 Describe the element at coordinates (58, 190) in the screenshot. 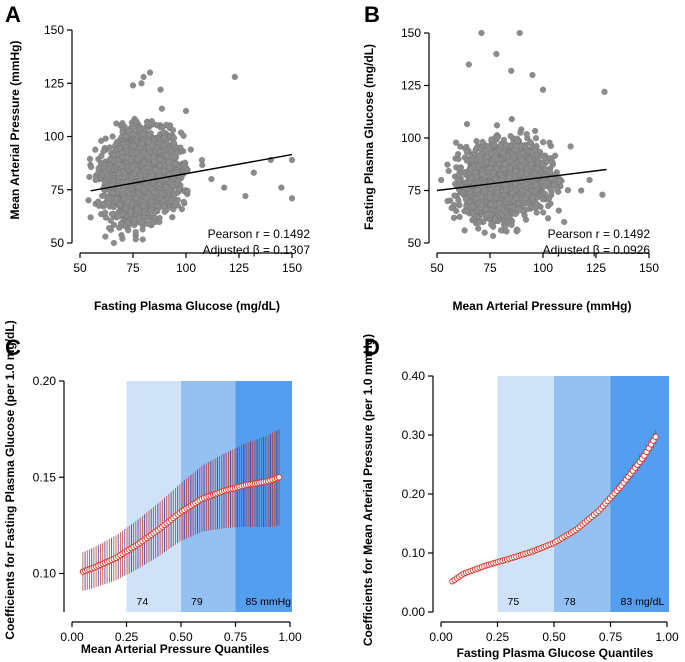

I see `y-tick-label: 75` at that location.